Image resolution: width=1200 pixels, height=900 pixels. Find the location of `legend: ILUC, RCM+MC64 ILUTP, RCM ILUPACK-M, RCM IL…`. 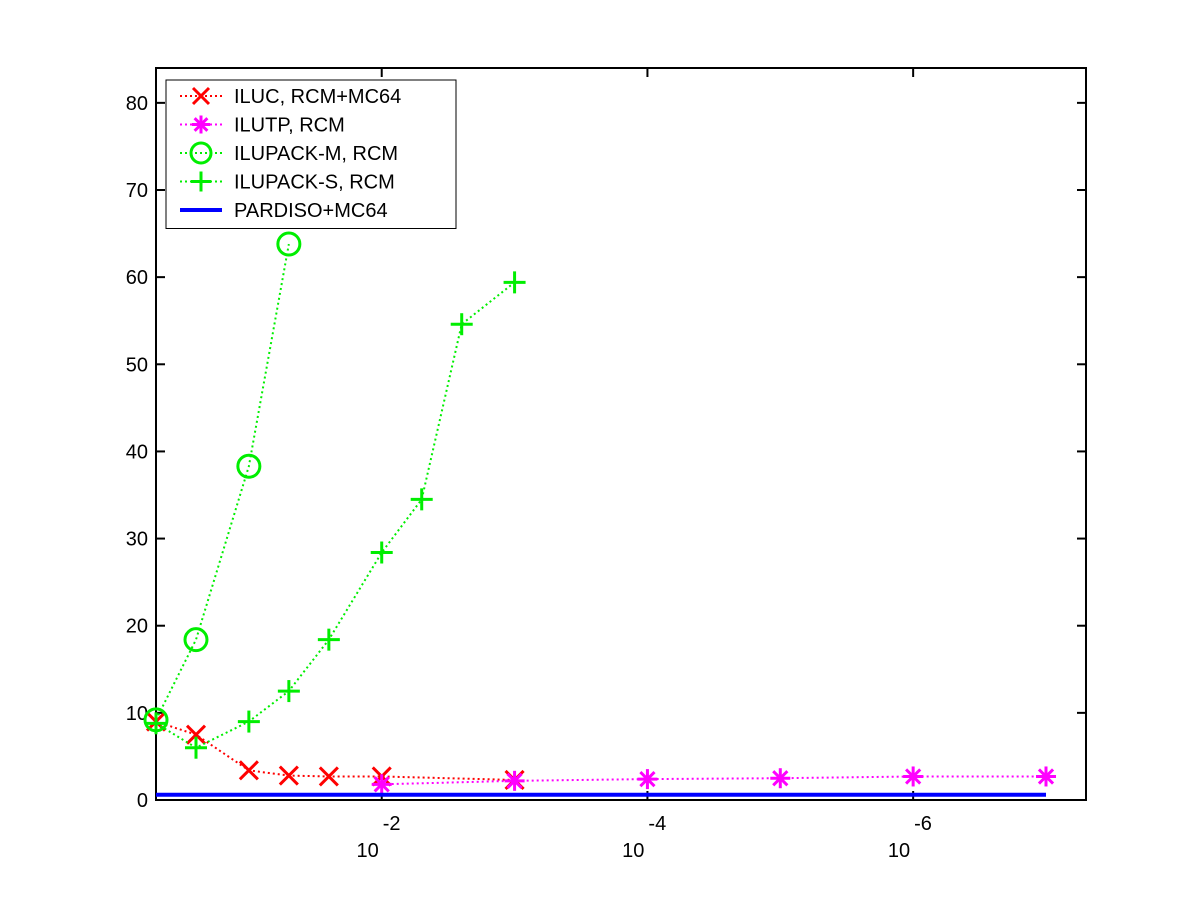

legend: ILUC, RCM+MC64 ILUTP, RCM ILUPACK-M, RCM IL… is located at coordinates (311, 154).